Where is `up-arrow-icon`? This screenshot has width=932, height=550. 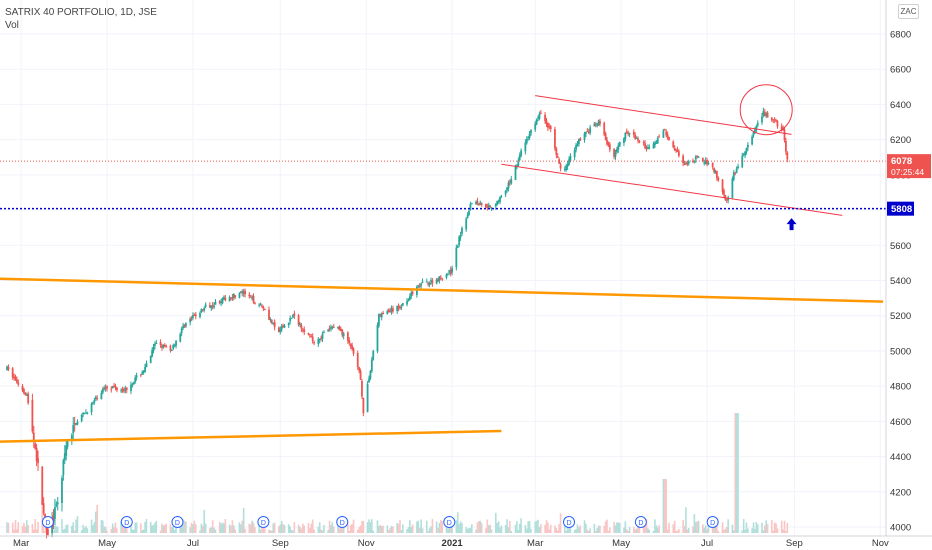
up-arrow-icon is located at coordinates (791, 224).